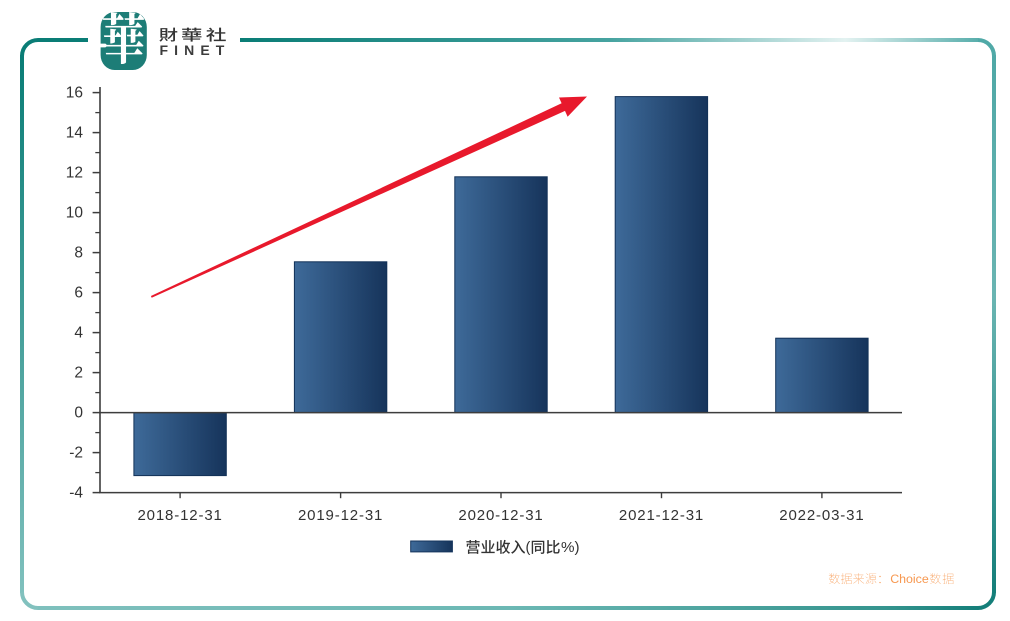 Image resolution: width=1010 pixels, height=621 pixels. What do you see at coordinates (76, 492) in the screenshot?
I see `svg-text: -4` at bounding box center [76, 492].